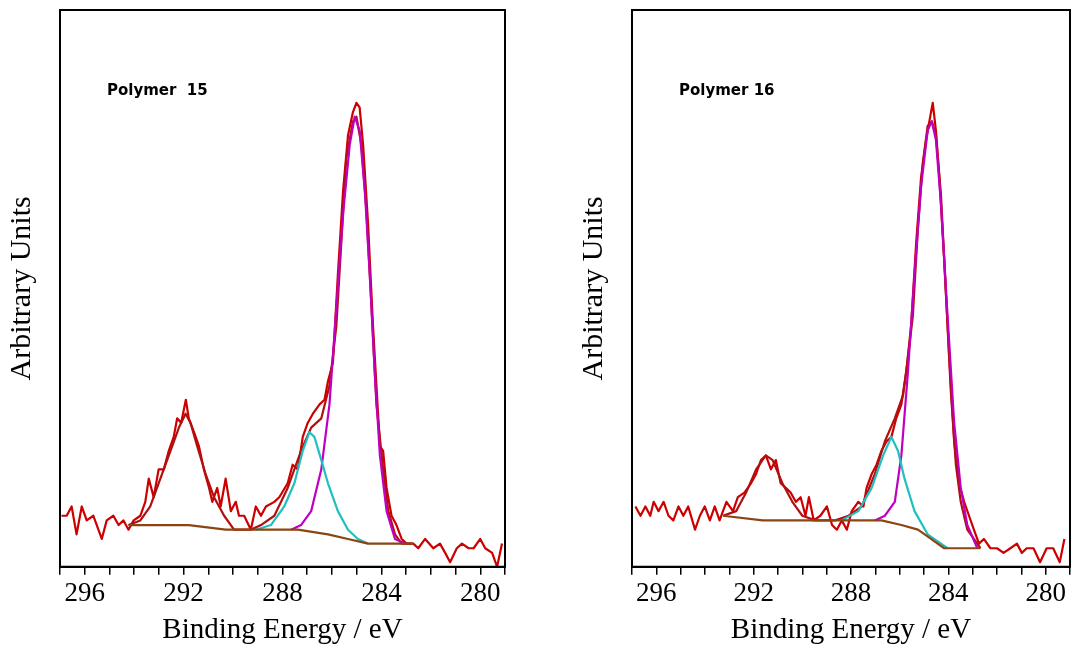 The height and width of the screenshot is (656, 1073). I want to click on chart-title: Polymer 16, so click(727, 89).